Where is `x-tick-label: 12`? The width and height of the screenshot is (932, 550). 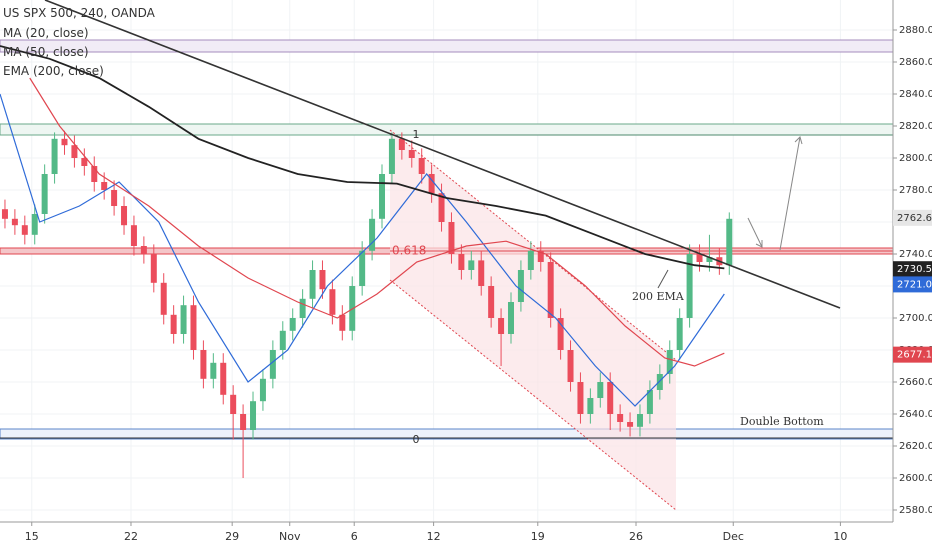
x-tick-label: 12 is located at coordinates (434, 536).